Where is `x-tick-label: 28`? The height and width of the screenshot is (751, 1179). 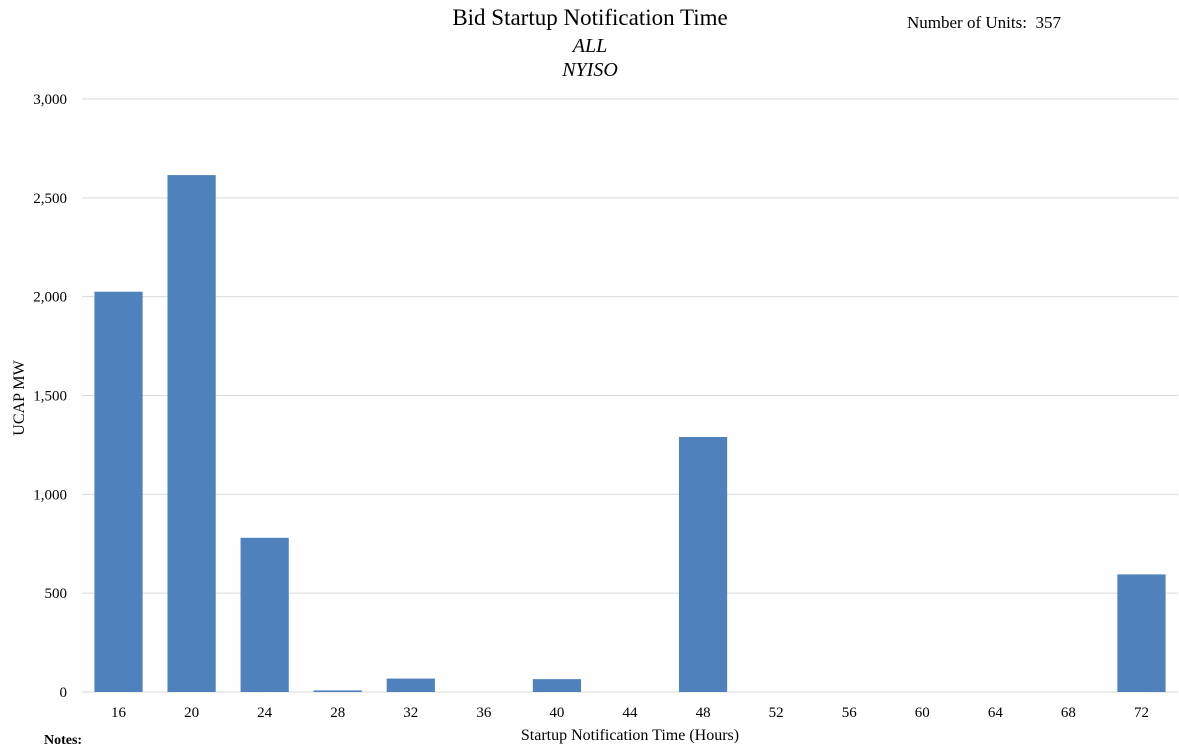 x-tick-label: 28 is located at coordinates (337, 713).